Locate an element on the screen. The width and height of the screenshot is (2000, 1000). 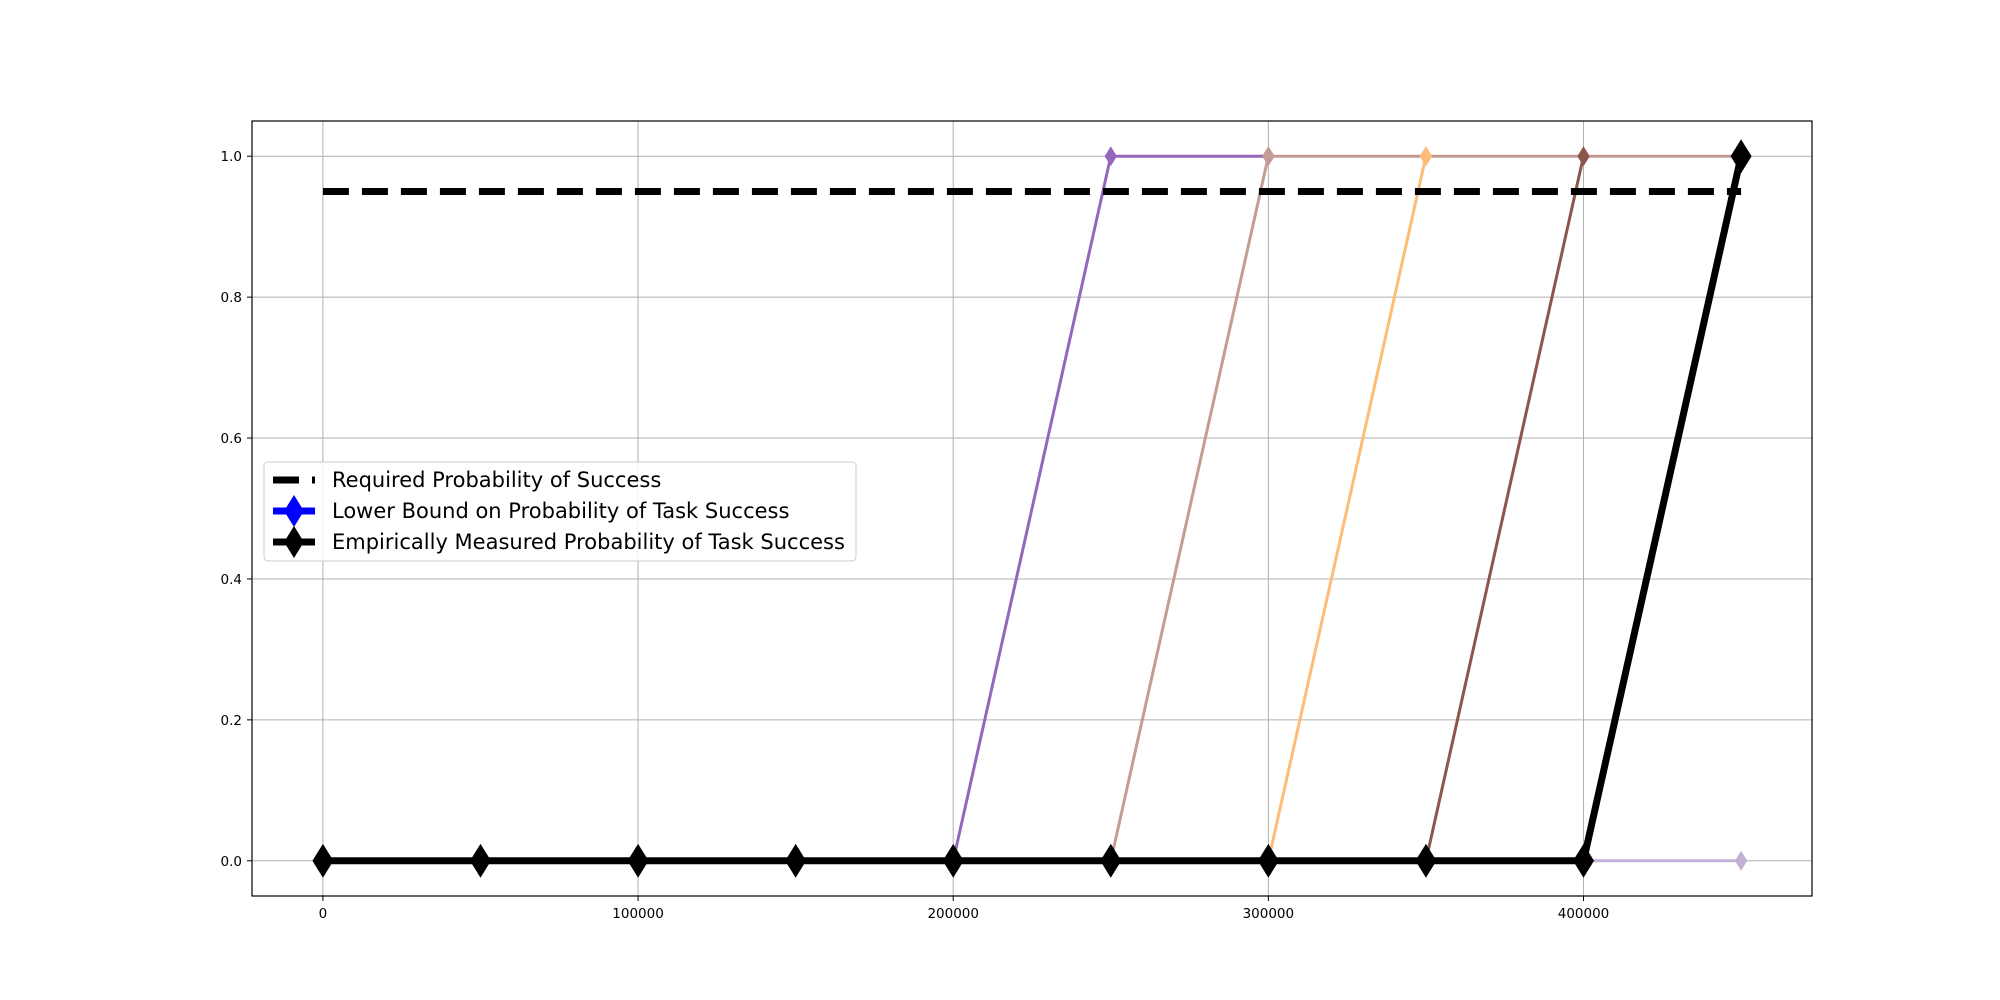
y-tick-label: 0.2 is located at coordinates (231, 721).